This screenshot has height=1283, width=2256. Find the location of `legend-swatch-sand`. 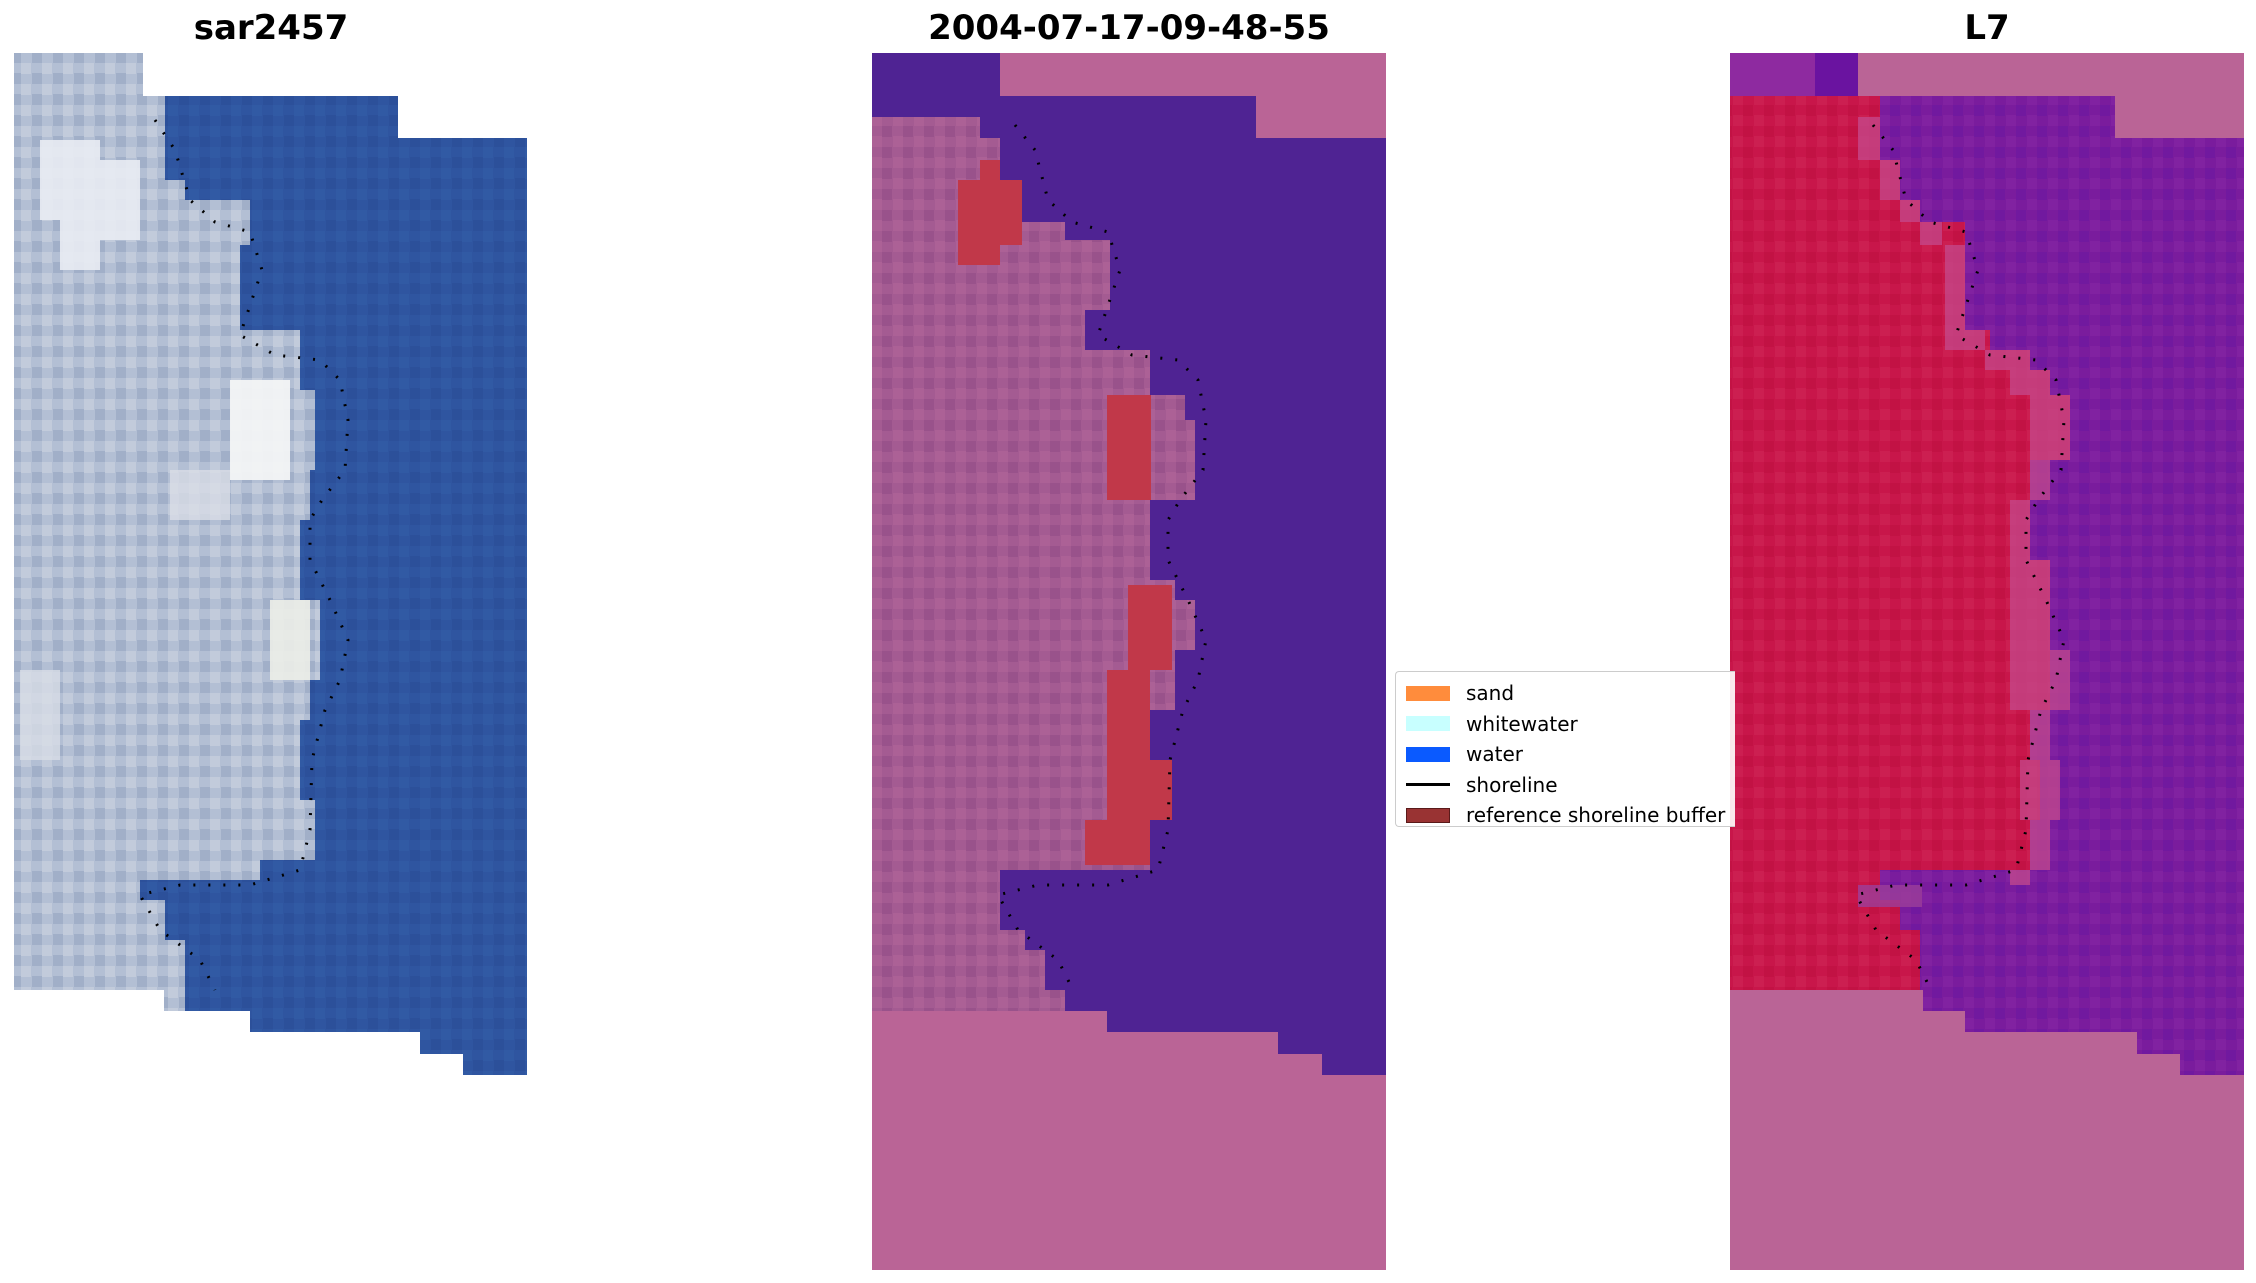

legend-swatch-sand is located at coordinates (1428, 693).